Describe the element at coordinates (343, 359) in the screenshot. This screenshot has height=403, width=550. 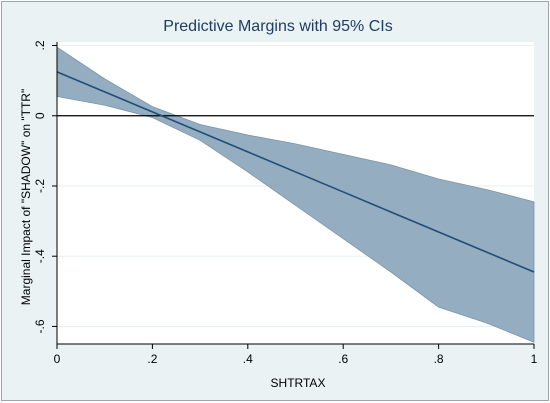
I see `x-tick-label: .6` at that location.